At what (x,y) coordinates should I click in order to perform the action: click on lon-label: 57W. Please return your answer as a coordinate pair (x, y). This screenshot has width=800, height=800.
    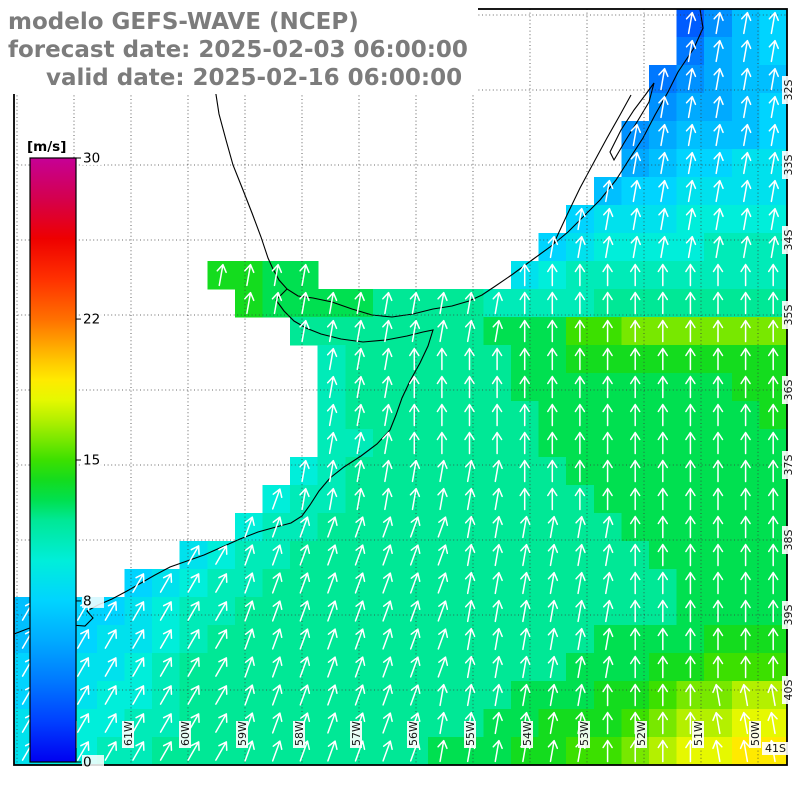
    Looking at the image, I should click on (356, 734).